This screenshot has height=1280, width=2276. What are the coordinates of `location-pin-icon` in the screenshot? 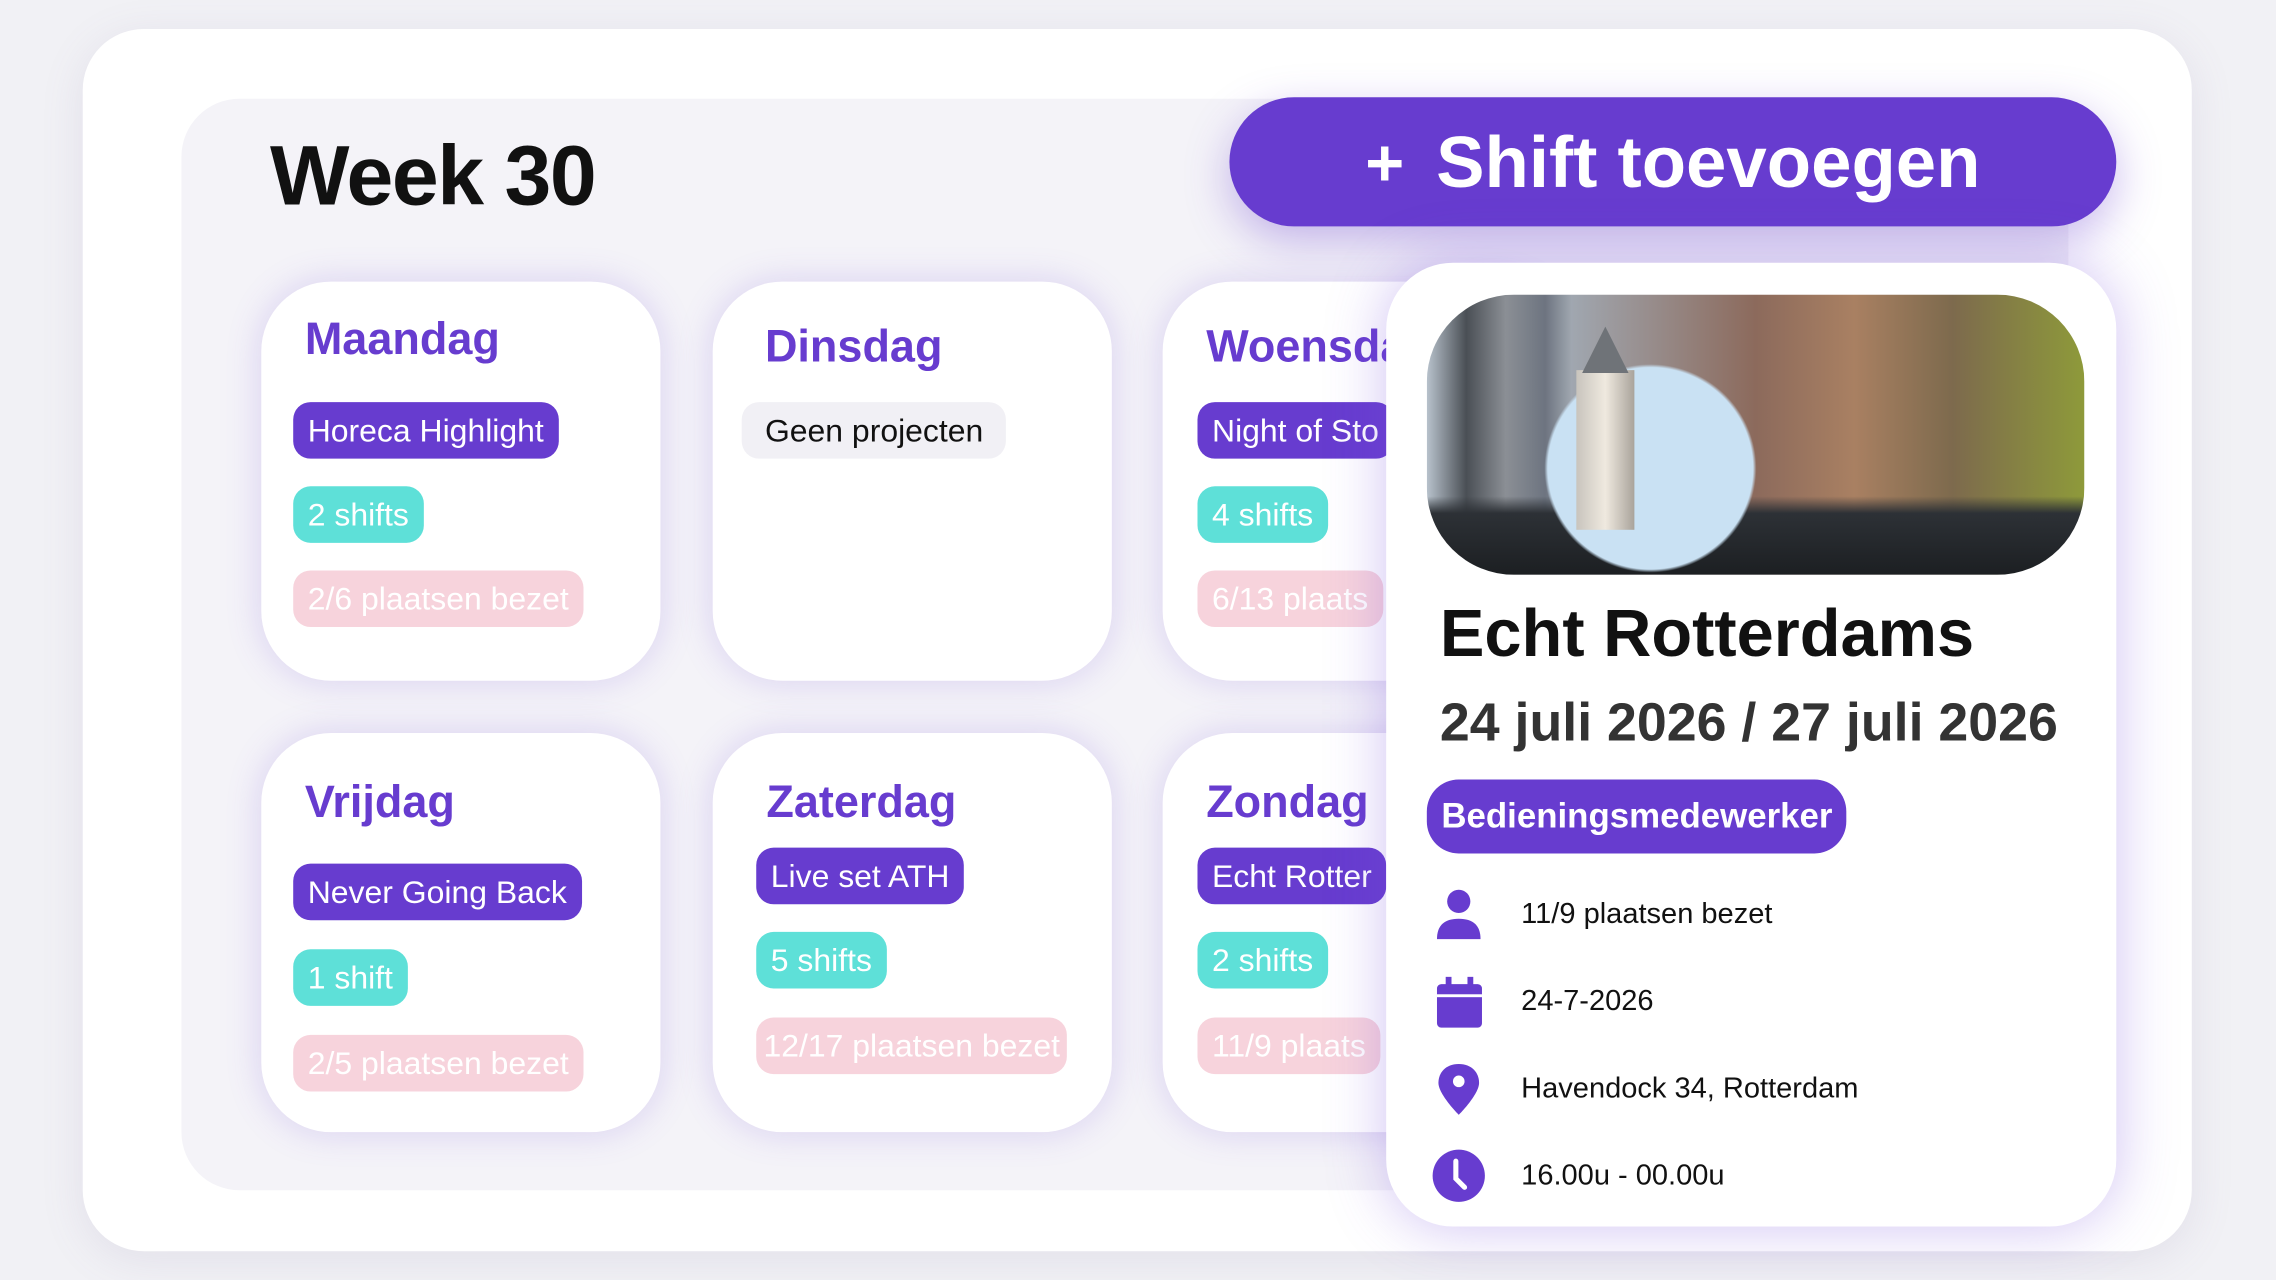 It's located at (1459, 1089).